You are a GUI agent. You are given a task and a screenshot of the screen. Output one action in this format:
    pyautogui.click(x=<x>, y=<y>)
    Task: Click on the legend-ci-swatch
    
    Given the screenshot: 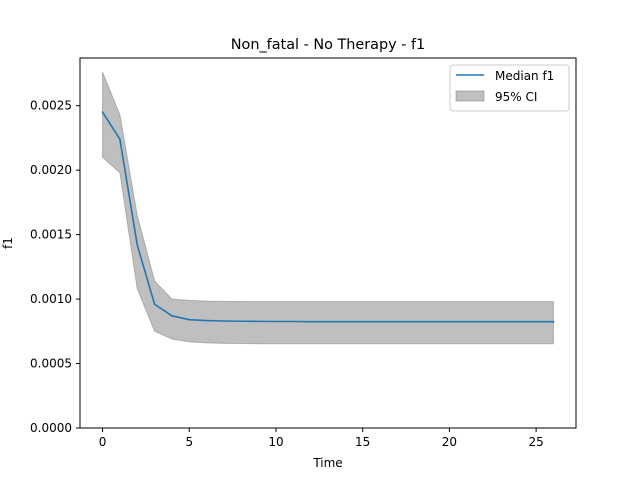 What is the action you would take?
    pyautogui.click(x=470, y=96)
    